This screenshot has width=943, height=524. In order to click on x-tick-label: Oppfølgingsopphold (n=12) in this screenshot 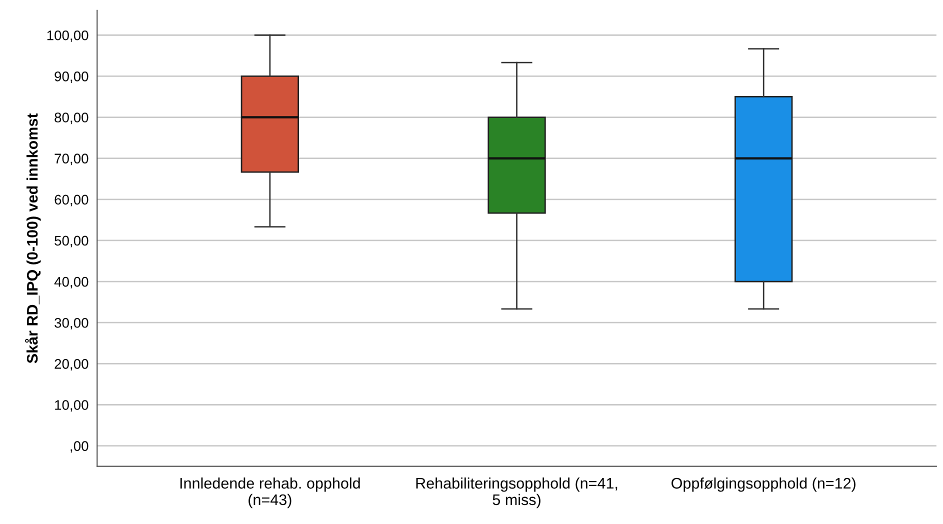, I will do `click(764, 484)`.